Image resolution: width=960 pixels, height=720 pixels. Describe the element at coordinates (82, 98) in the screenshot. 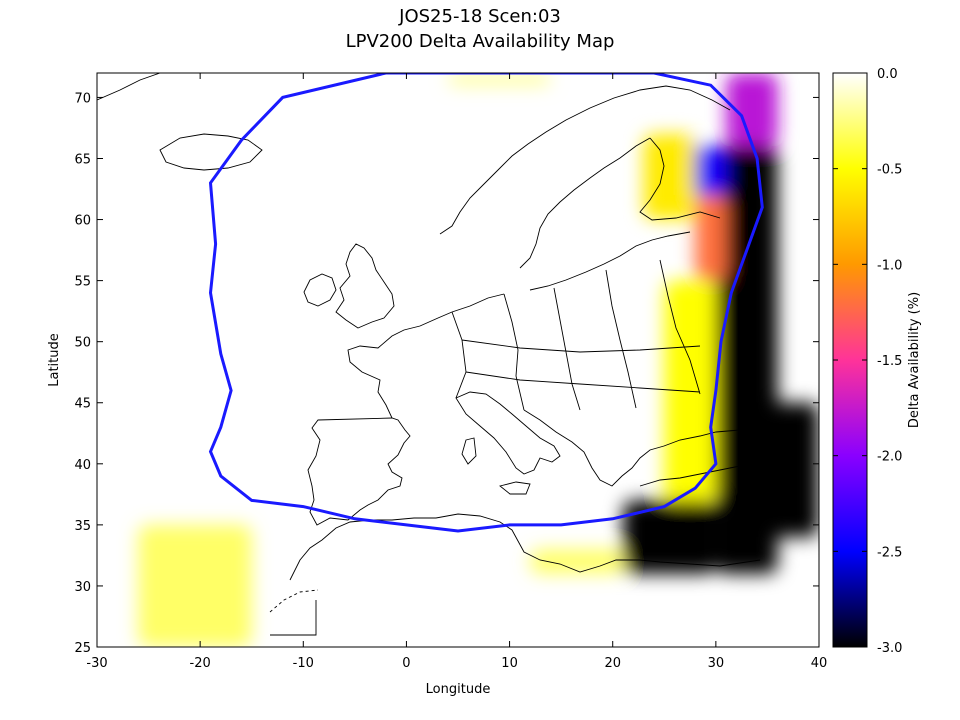

I see `y-tick-label: 70` at that location.